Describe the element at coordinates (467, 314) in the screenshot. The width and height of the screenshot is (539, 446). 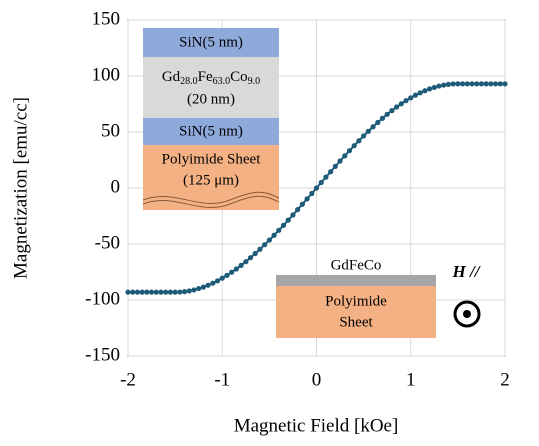
I see `field-symbol` at that location.